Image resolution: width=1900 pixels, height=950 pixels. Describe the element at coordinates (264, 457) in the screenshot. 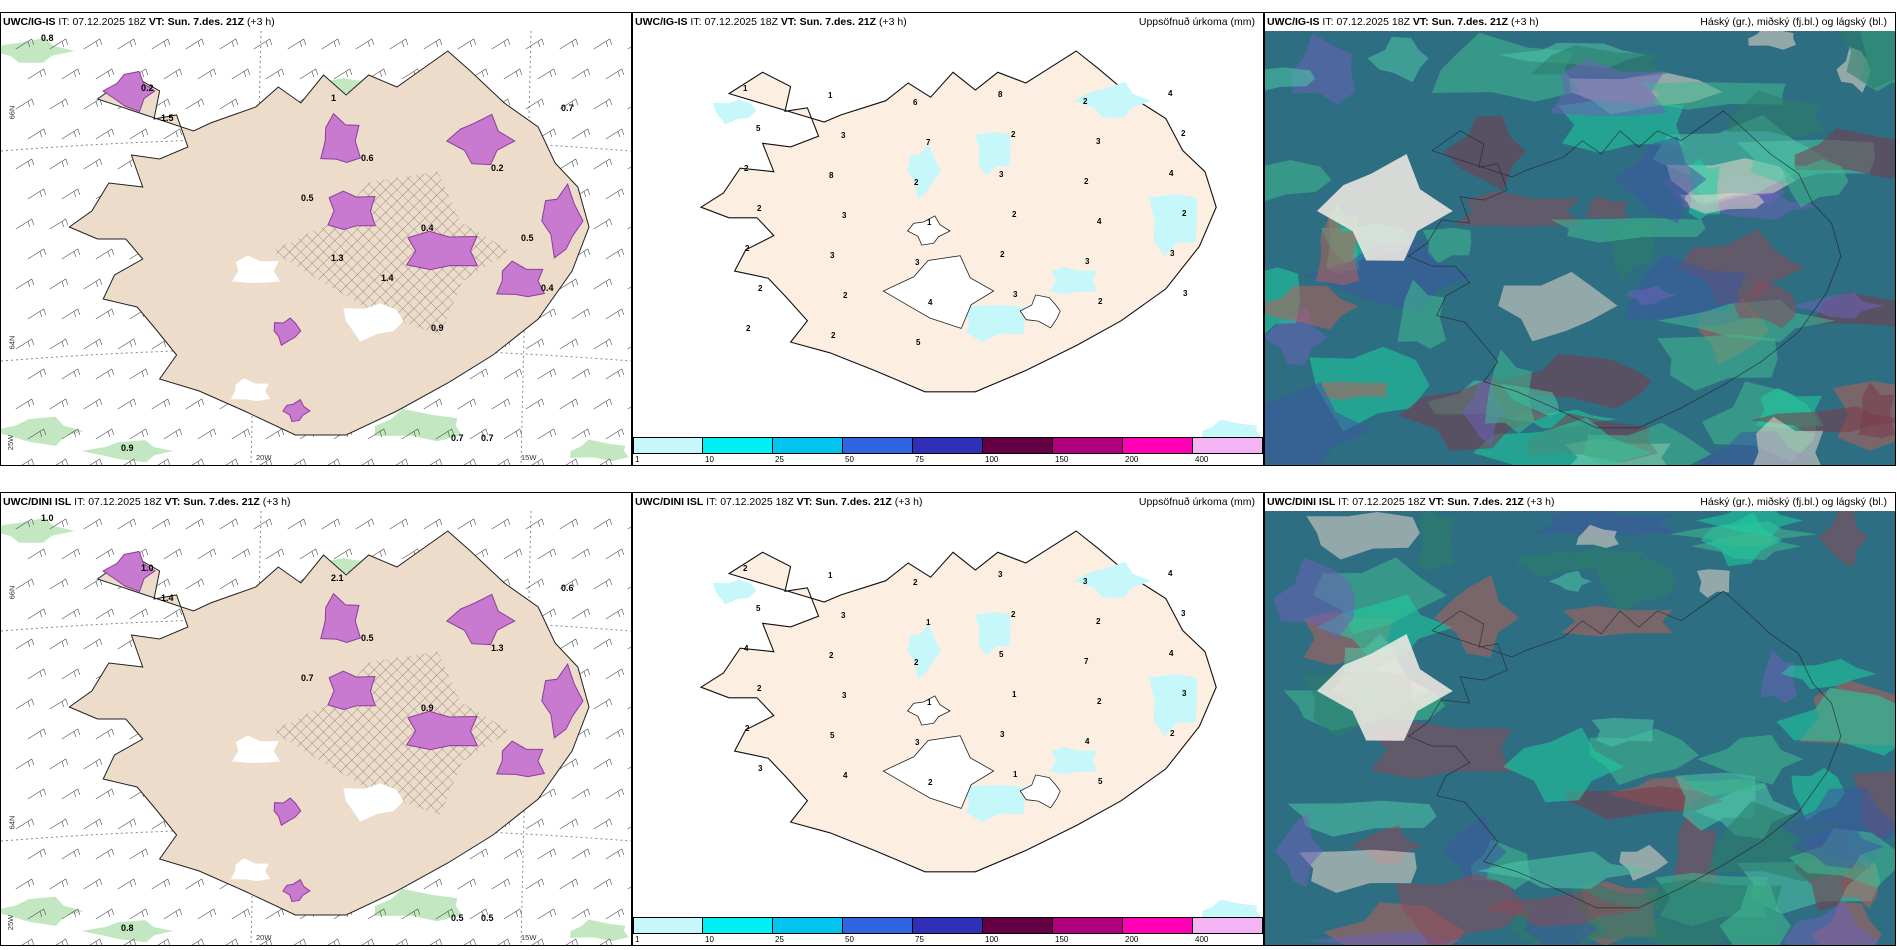

I see `lon-label: 20W` at that location.